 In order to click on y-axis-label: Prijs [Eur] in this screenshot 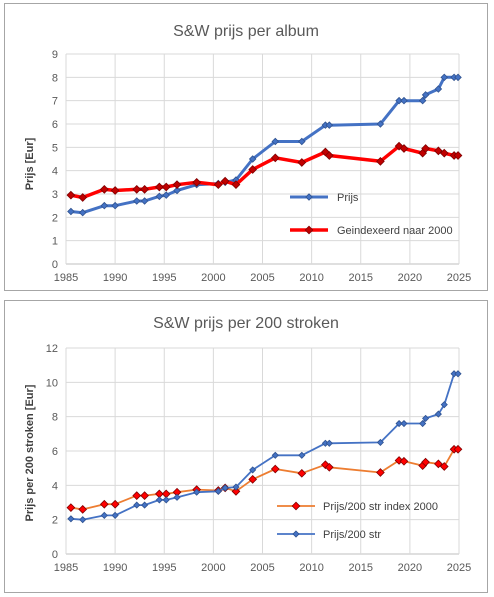, I will do `click(30, 163)`.